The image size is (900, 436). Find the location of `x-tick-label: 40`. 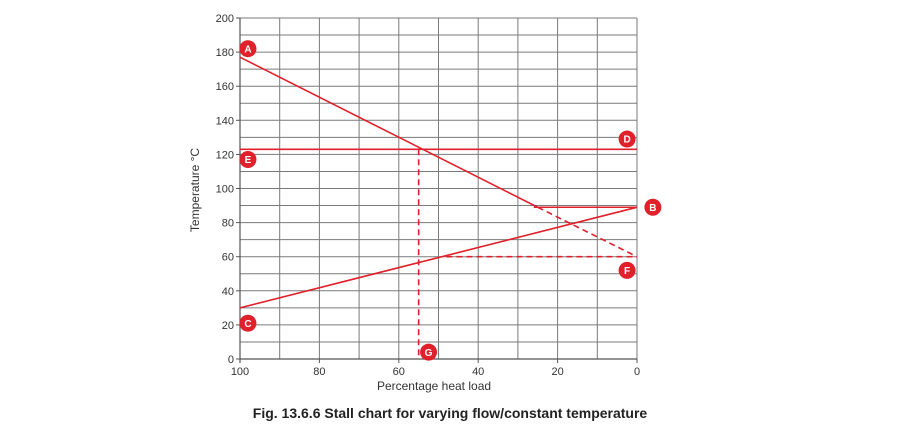

x-tick-label: 40 is located at coordinates (478, 372).